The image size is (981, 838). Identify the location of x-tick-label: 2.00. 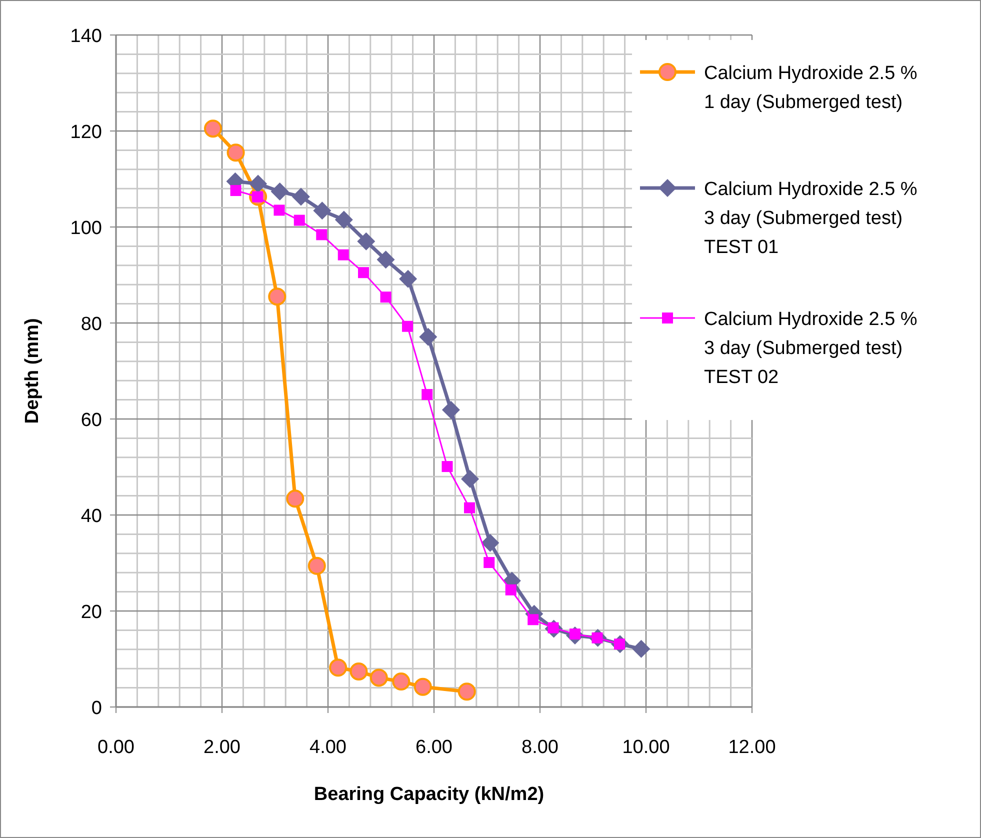
(222, 747).